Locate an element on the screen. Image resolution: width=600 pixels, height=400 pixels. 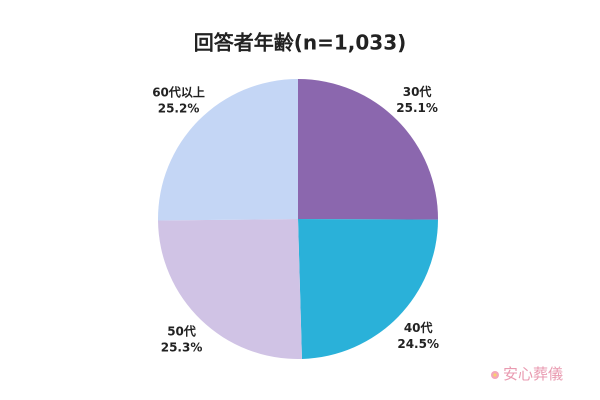
chart-title: 回答者年齢(n=1,033) is located at coordinates (300, 43).